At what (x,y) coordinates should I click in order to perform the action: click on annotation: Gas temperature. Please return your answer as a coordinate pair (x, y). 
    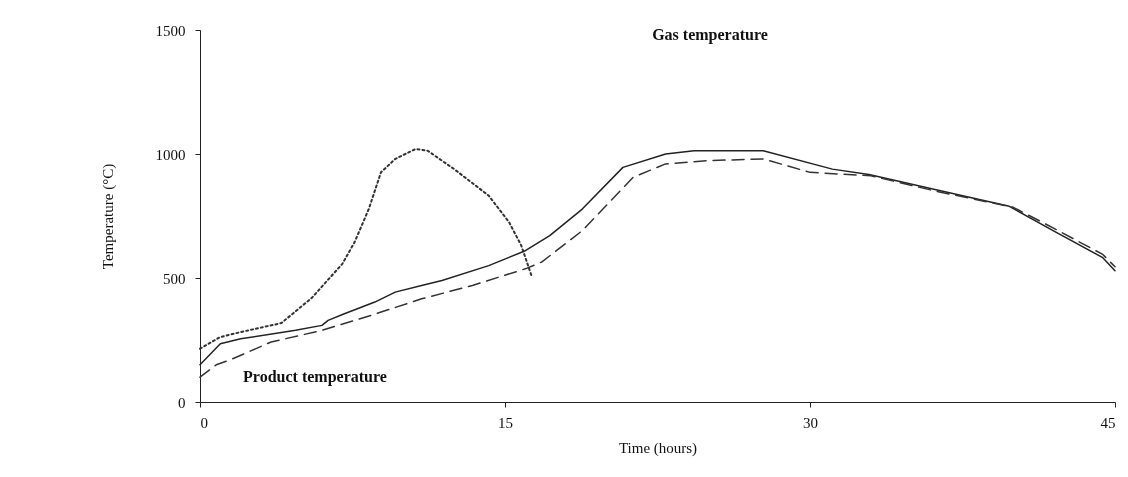
    Looking at the image, I should click on (710, 35).